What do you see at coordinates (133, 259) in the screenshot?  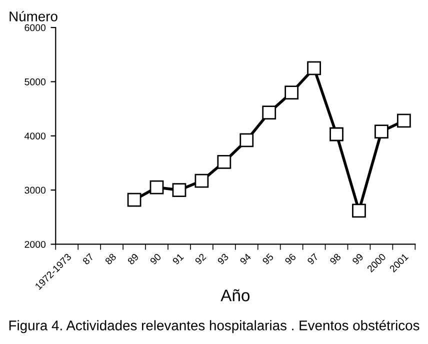 I see `x-tick-label: 89` at bounding box center [133, 259].